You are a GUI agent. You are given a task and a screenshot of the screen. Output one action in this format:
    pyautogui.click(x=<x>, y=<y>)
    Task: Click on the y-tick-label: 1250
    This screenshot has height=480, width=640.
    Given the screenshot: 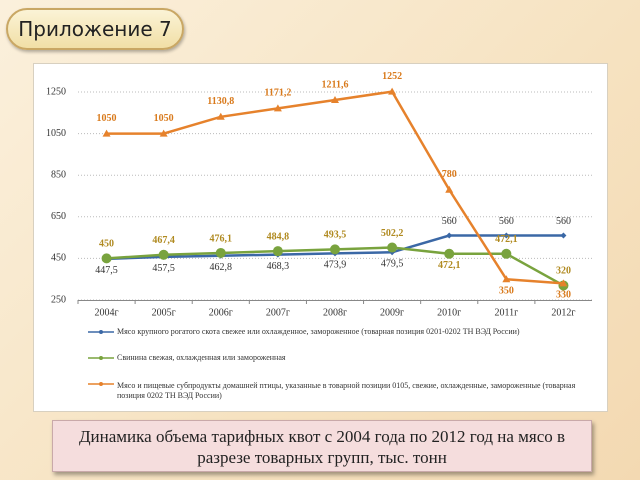 What is the action you would take?
    pyautogui.click(x=56, y=91)
    